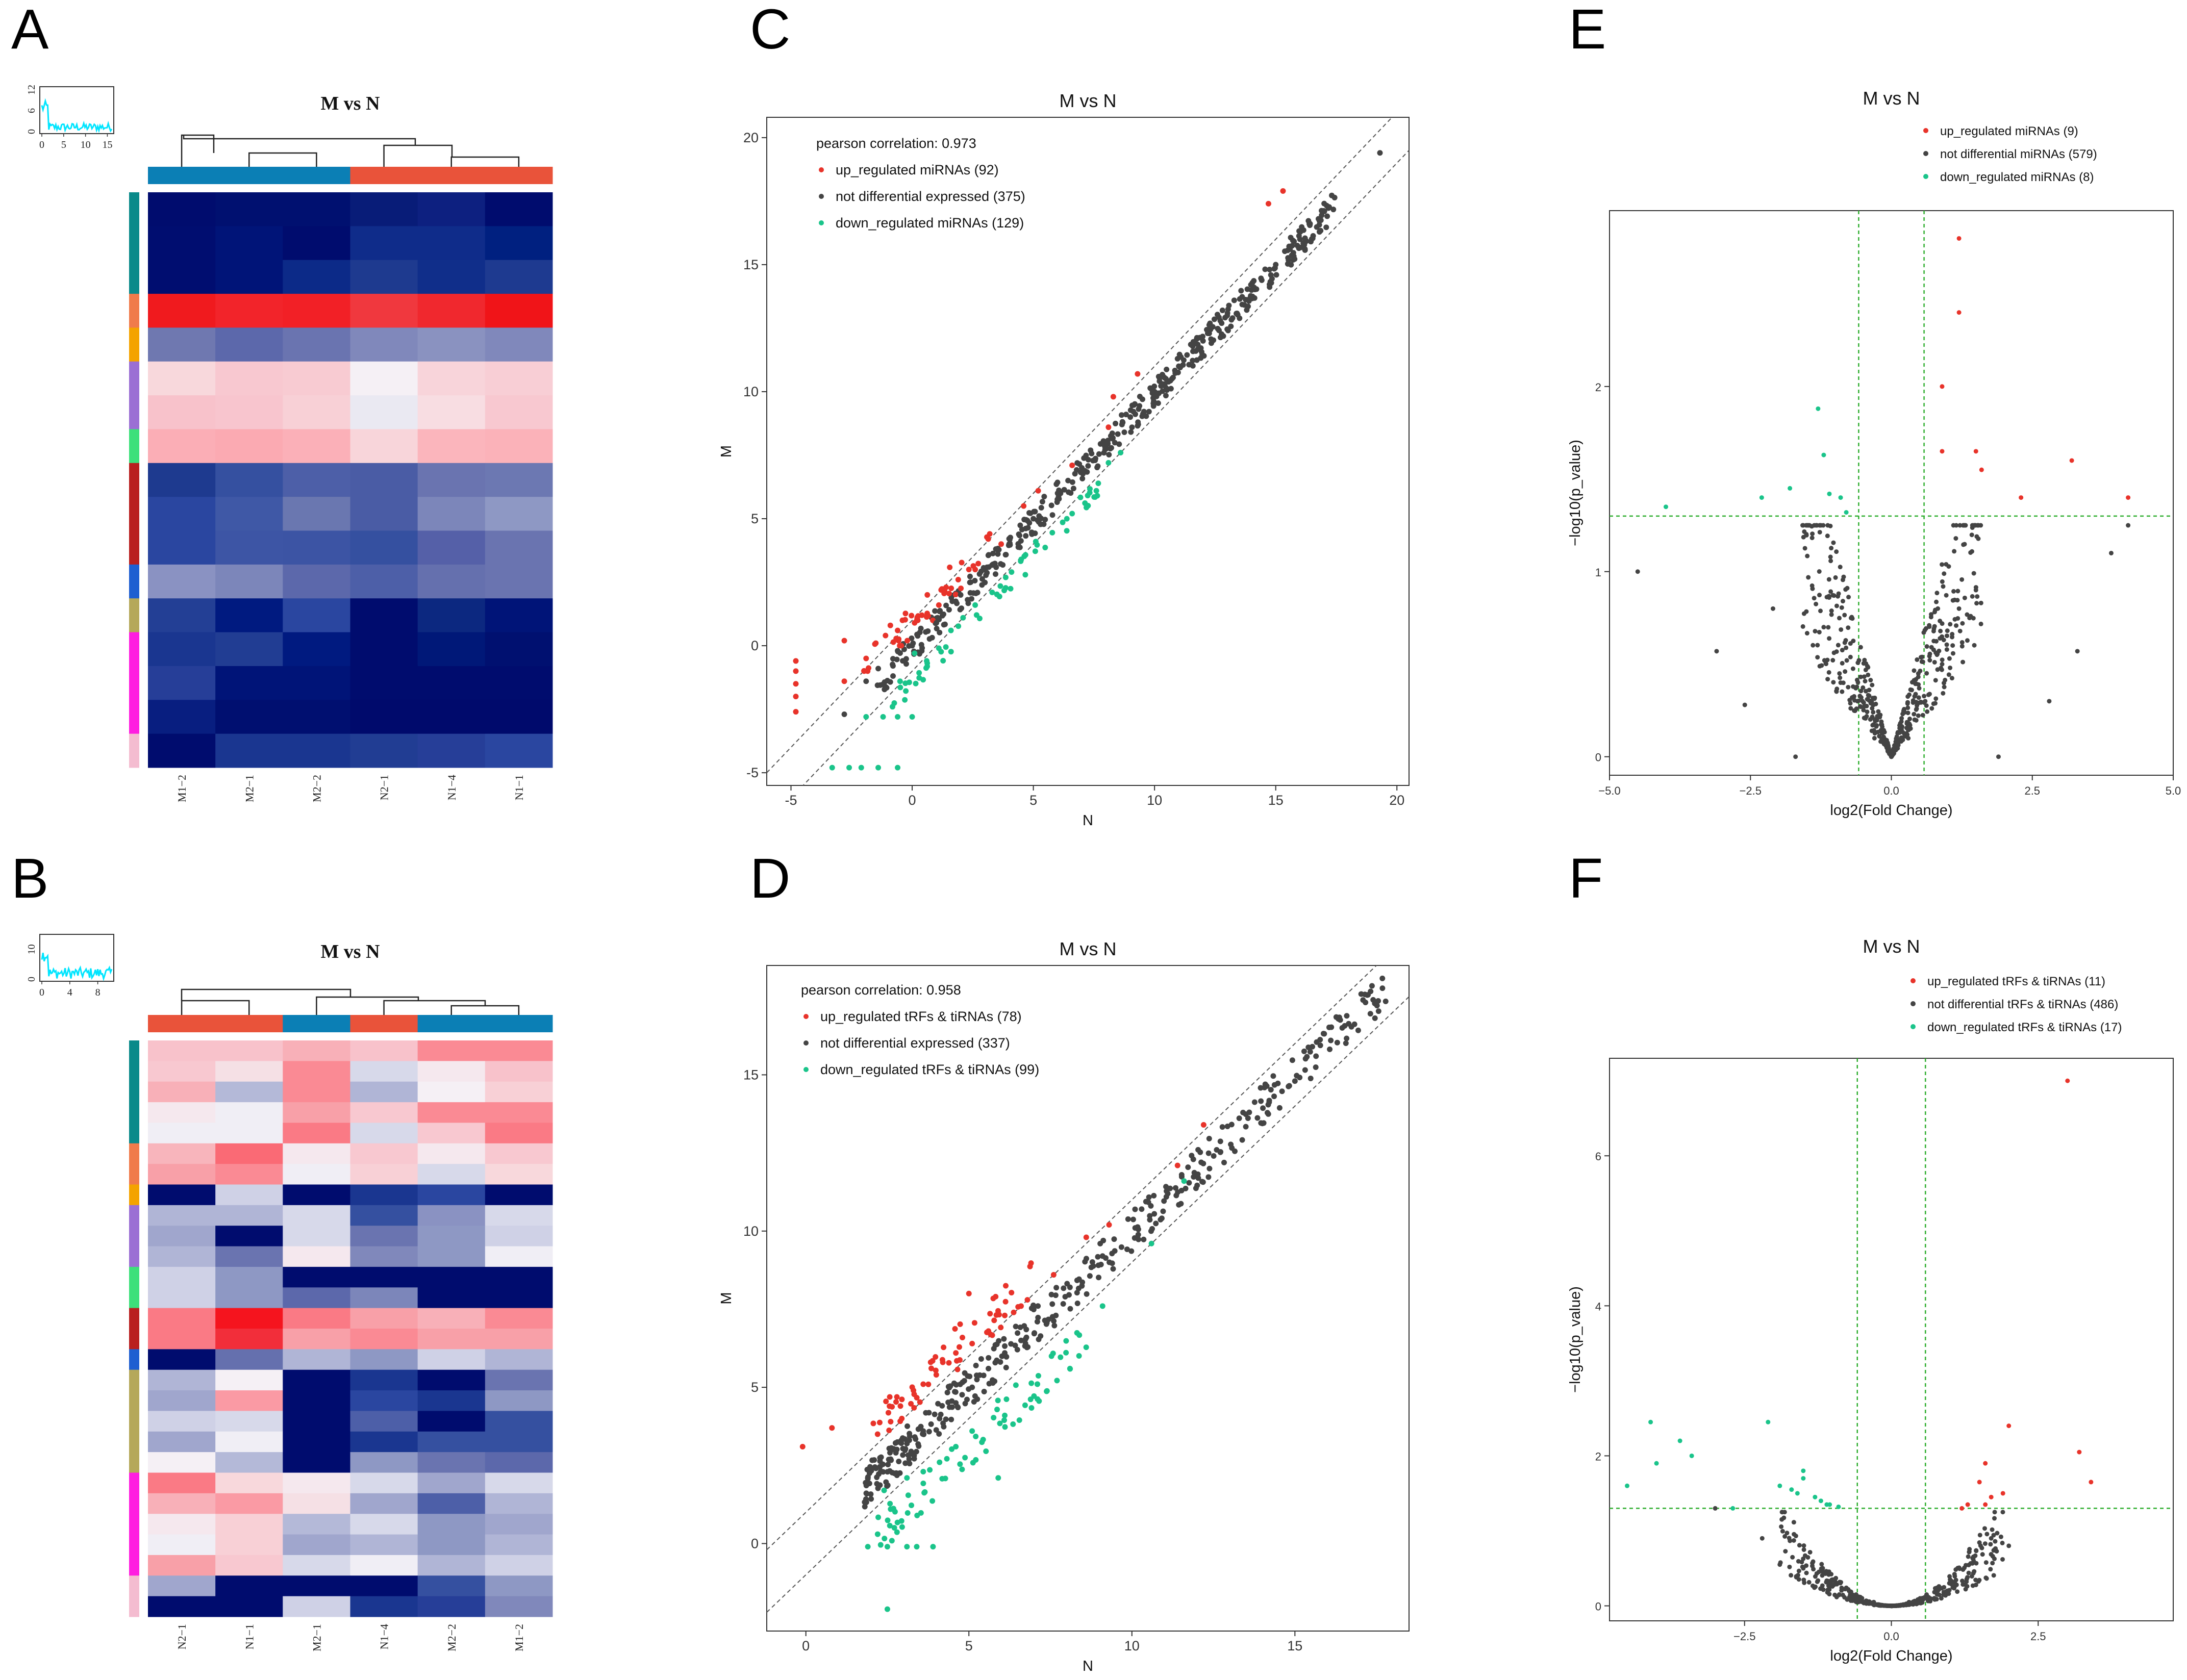  I want to click on legend-marker, so click(806, 1017).